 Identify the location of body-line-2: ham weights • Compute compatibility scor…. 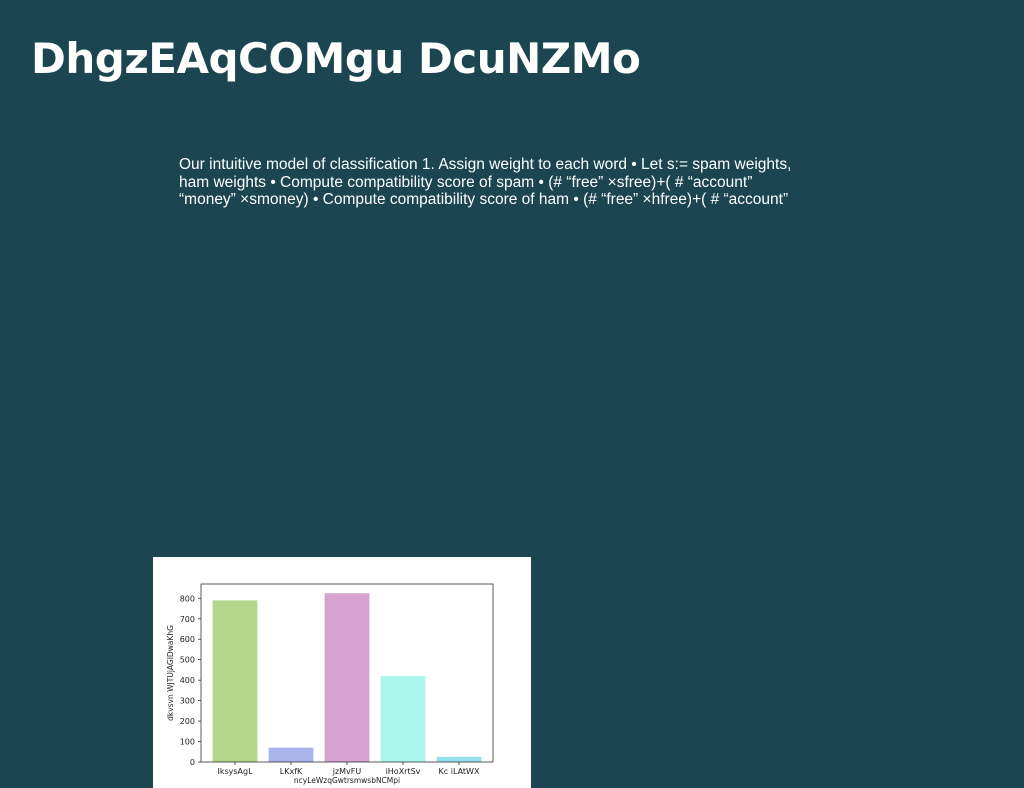
(466, 182).